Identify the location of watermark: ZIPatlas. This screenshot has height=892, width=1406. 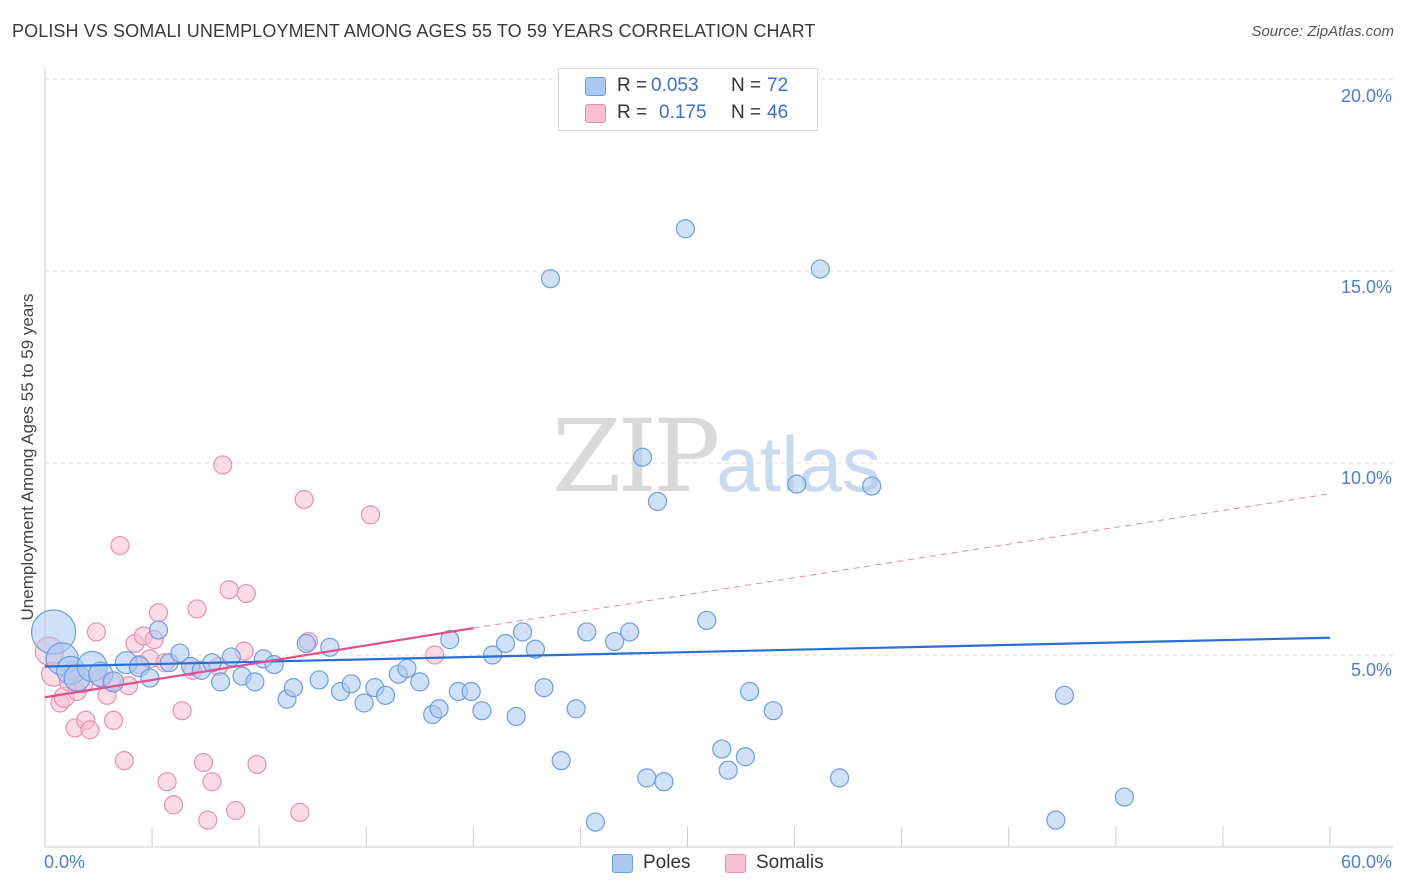
(716, 456).